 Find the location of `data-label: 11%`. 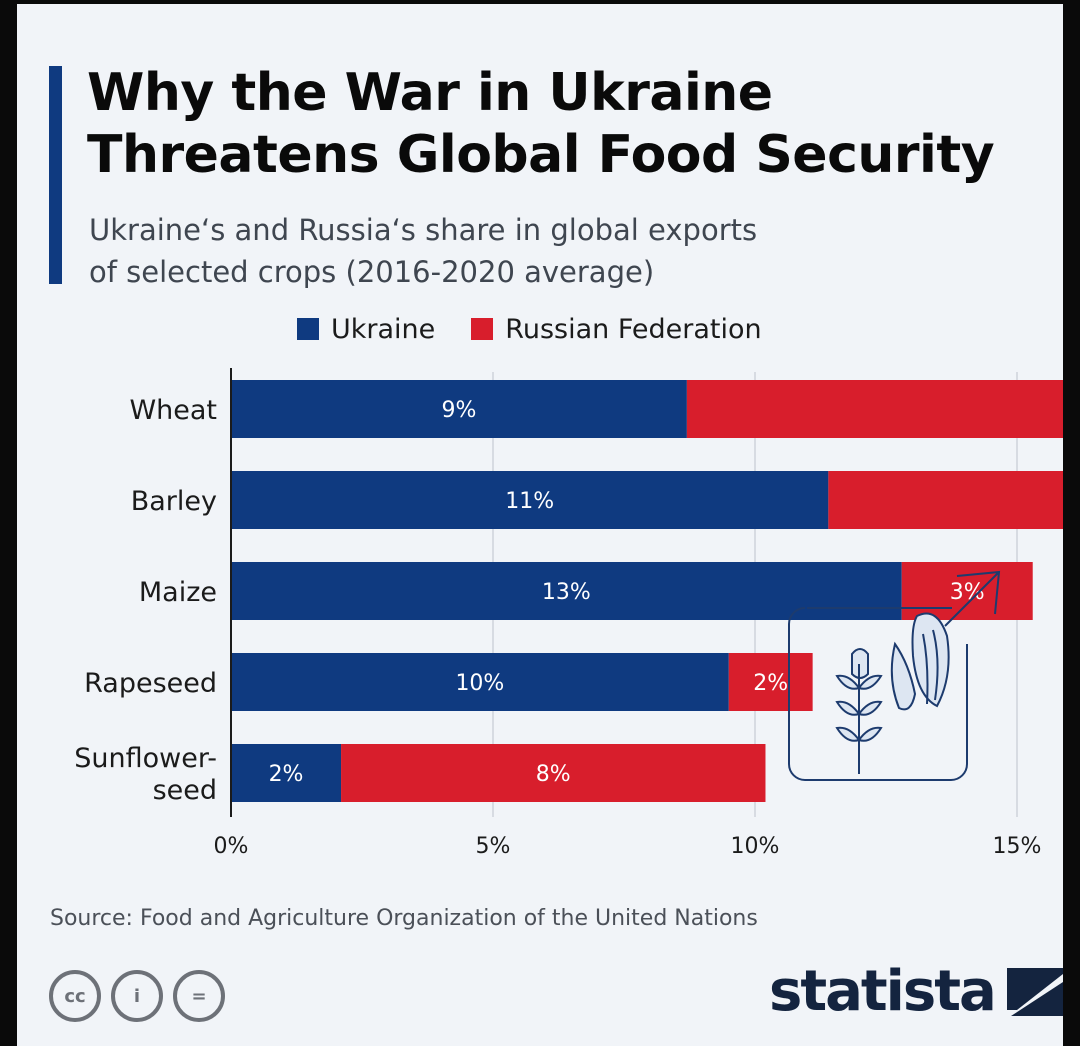

data-label: 11% is located at coordinates (529, 501).